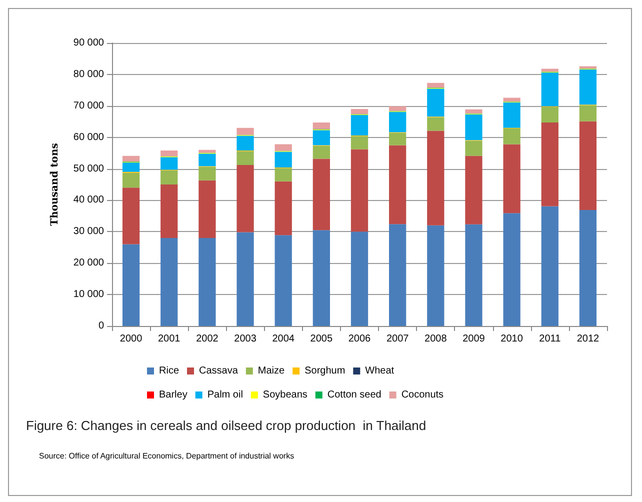 The image size is (642, 502). Describe the element at coordinates (131, 339) in the screenshot. I see `x-tick-label: 2000` at that location.